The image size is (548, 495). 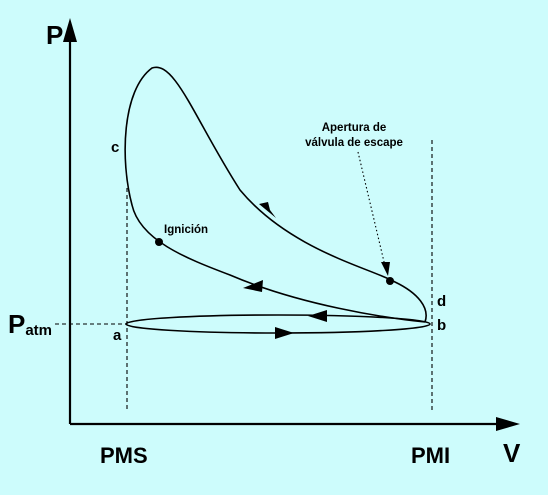 What do you see at coordinates (354, 128) in the screenshot?
I see `exhaust-annotation-line1: Apertura de` at bounding box center [354, 128].